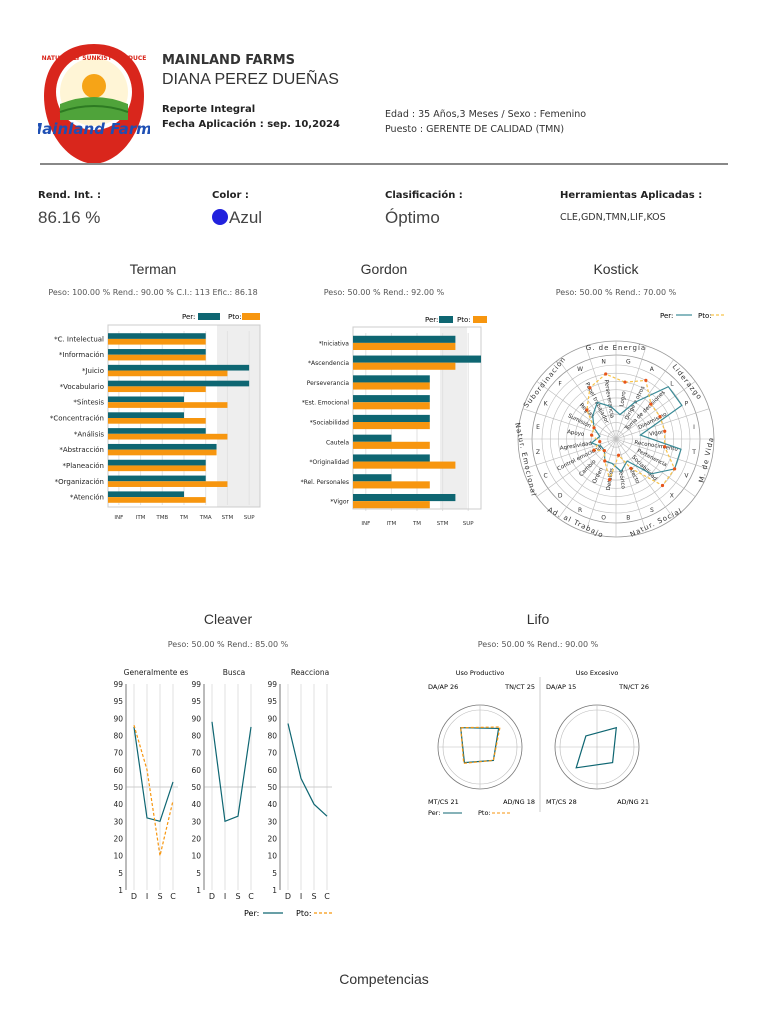  What do you see at coordinates (538, 452) in the screenshot?
I see `kostick-letter: Z` at bounding box center [538, 452].